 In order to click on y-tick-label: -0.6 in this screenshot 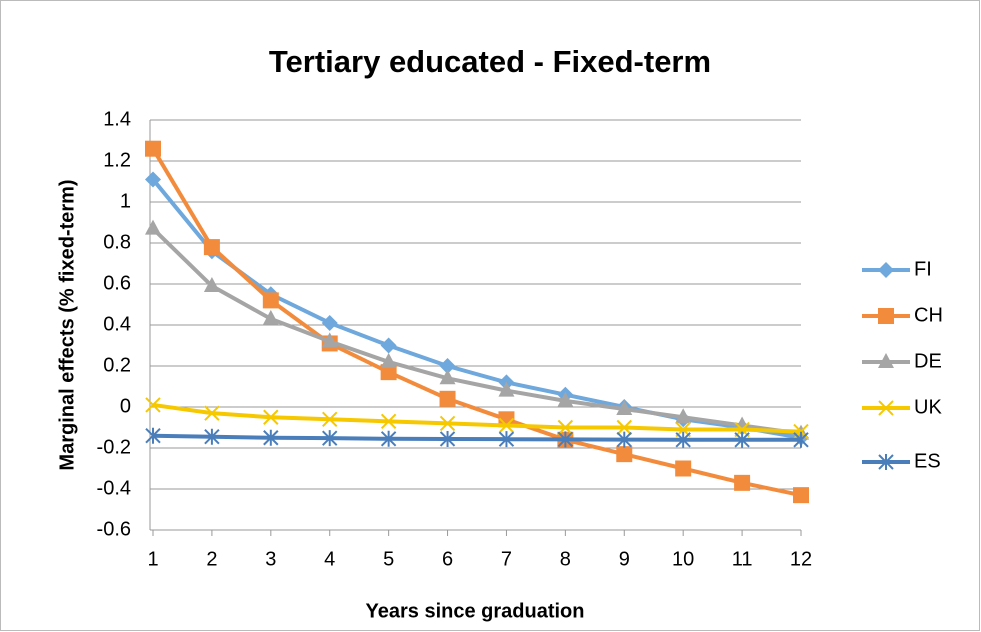, I will do `click(114, 529)`.